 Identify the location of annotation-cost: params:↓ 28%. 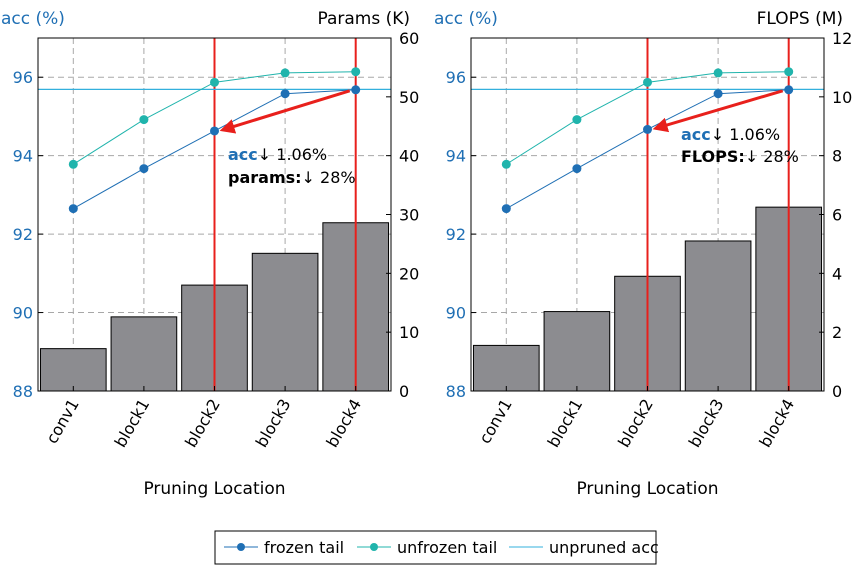
(292, 177).